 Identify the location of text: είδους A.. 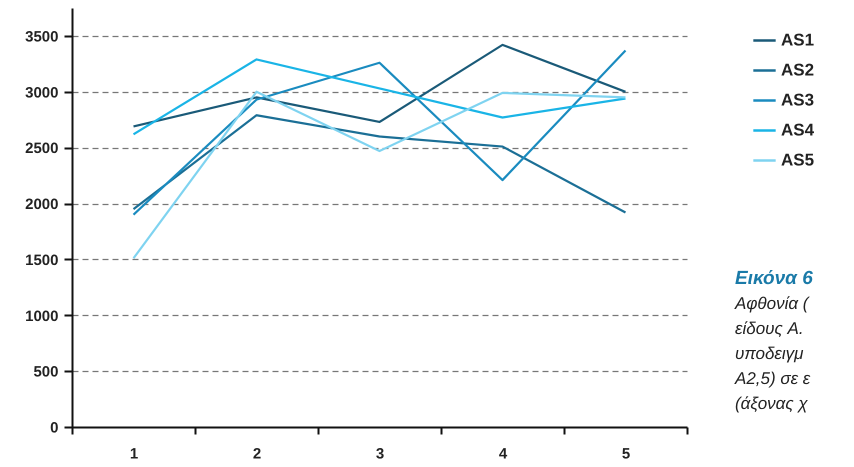
(769, 328).